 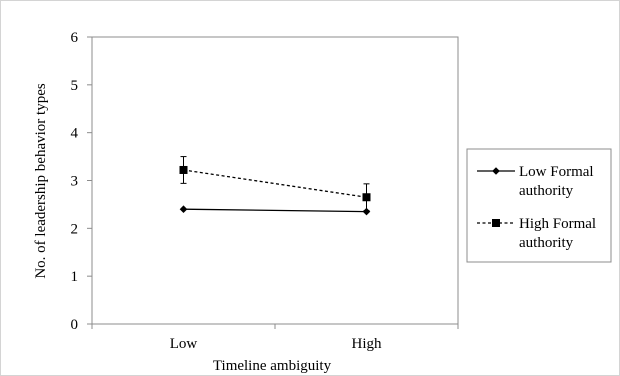 I want to click on x-tick-label: High, so click(x=367, y=344).